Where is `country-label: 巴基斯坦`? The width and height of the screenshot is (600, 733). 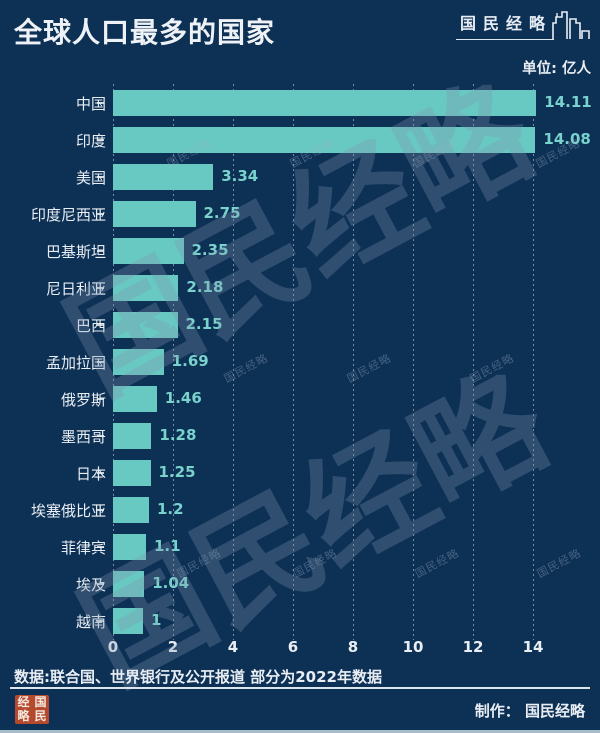 country-label: 巴基斯坦 is located at coordinates (75, 252).